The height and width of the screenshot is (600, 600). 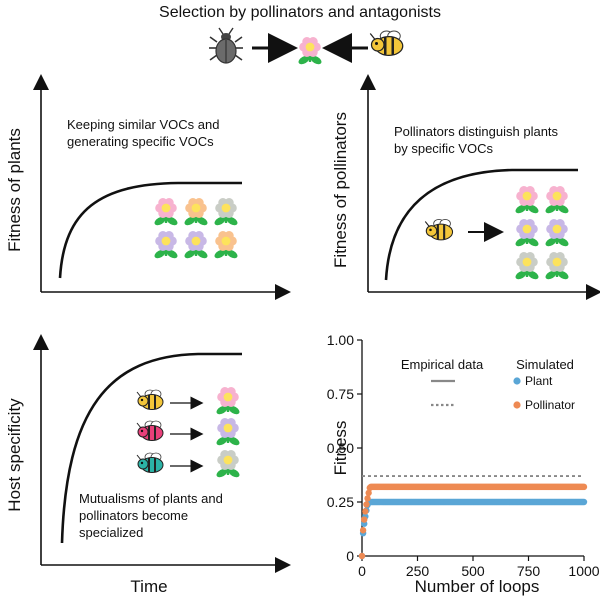 What do you see at coordinates (517, 405) in the screenshot?
I see `legend-pollinator-marker` at bounding box center [517, 405].